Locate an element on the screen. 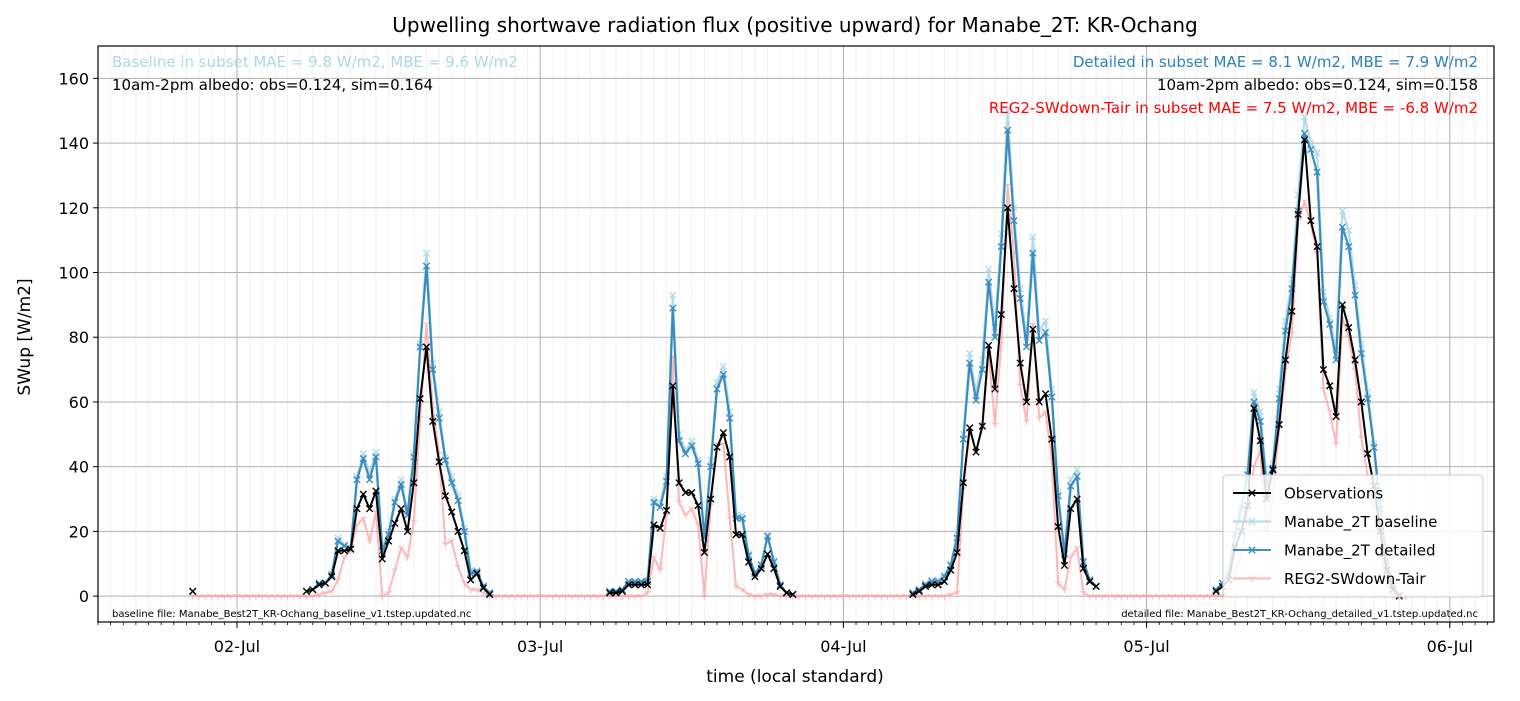 This screenshot has height=701, width=1520. y-tick-label: 60 is located at coordinates (79, 402).